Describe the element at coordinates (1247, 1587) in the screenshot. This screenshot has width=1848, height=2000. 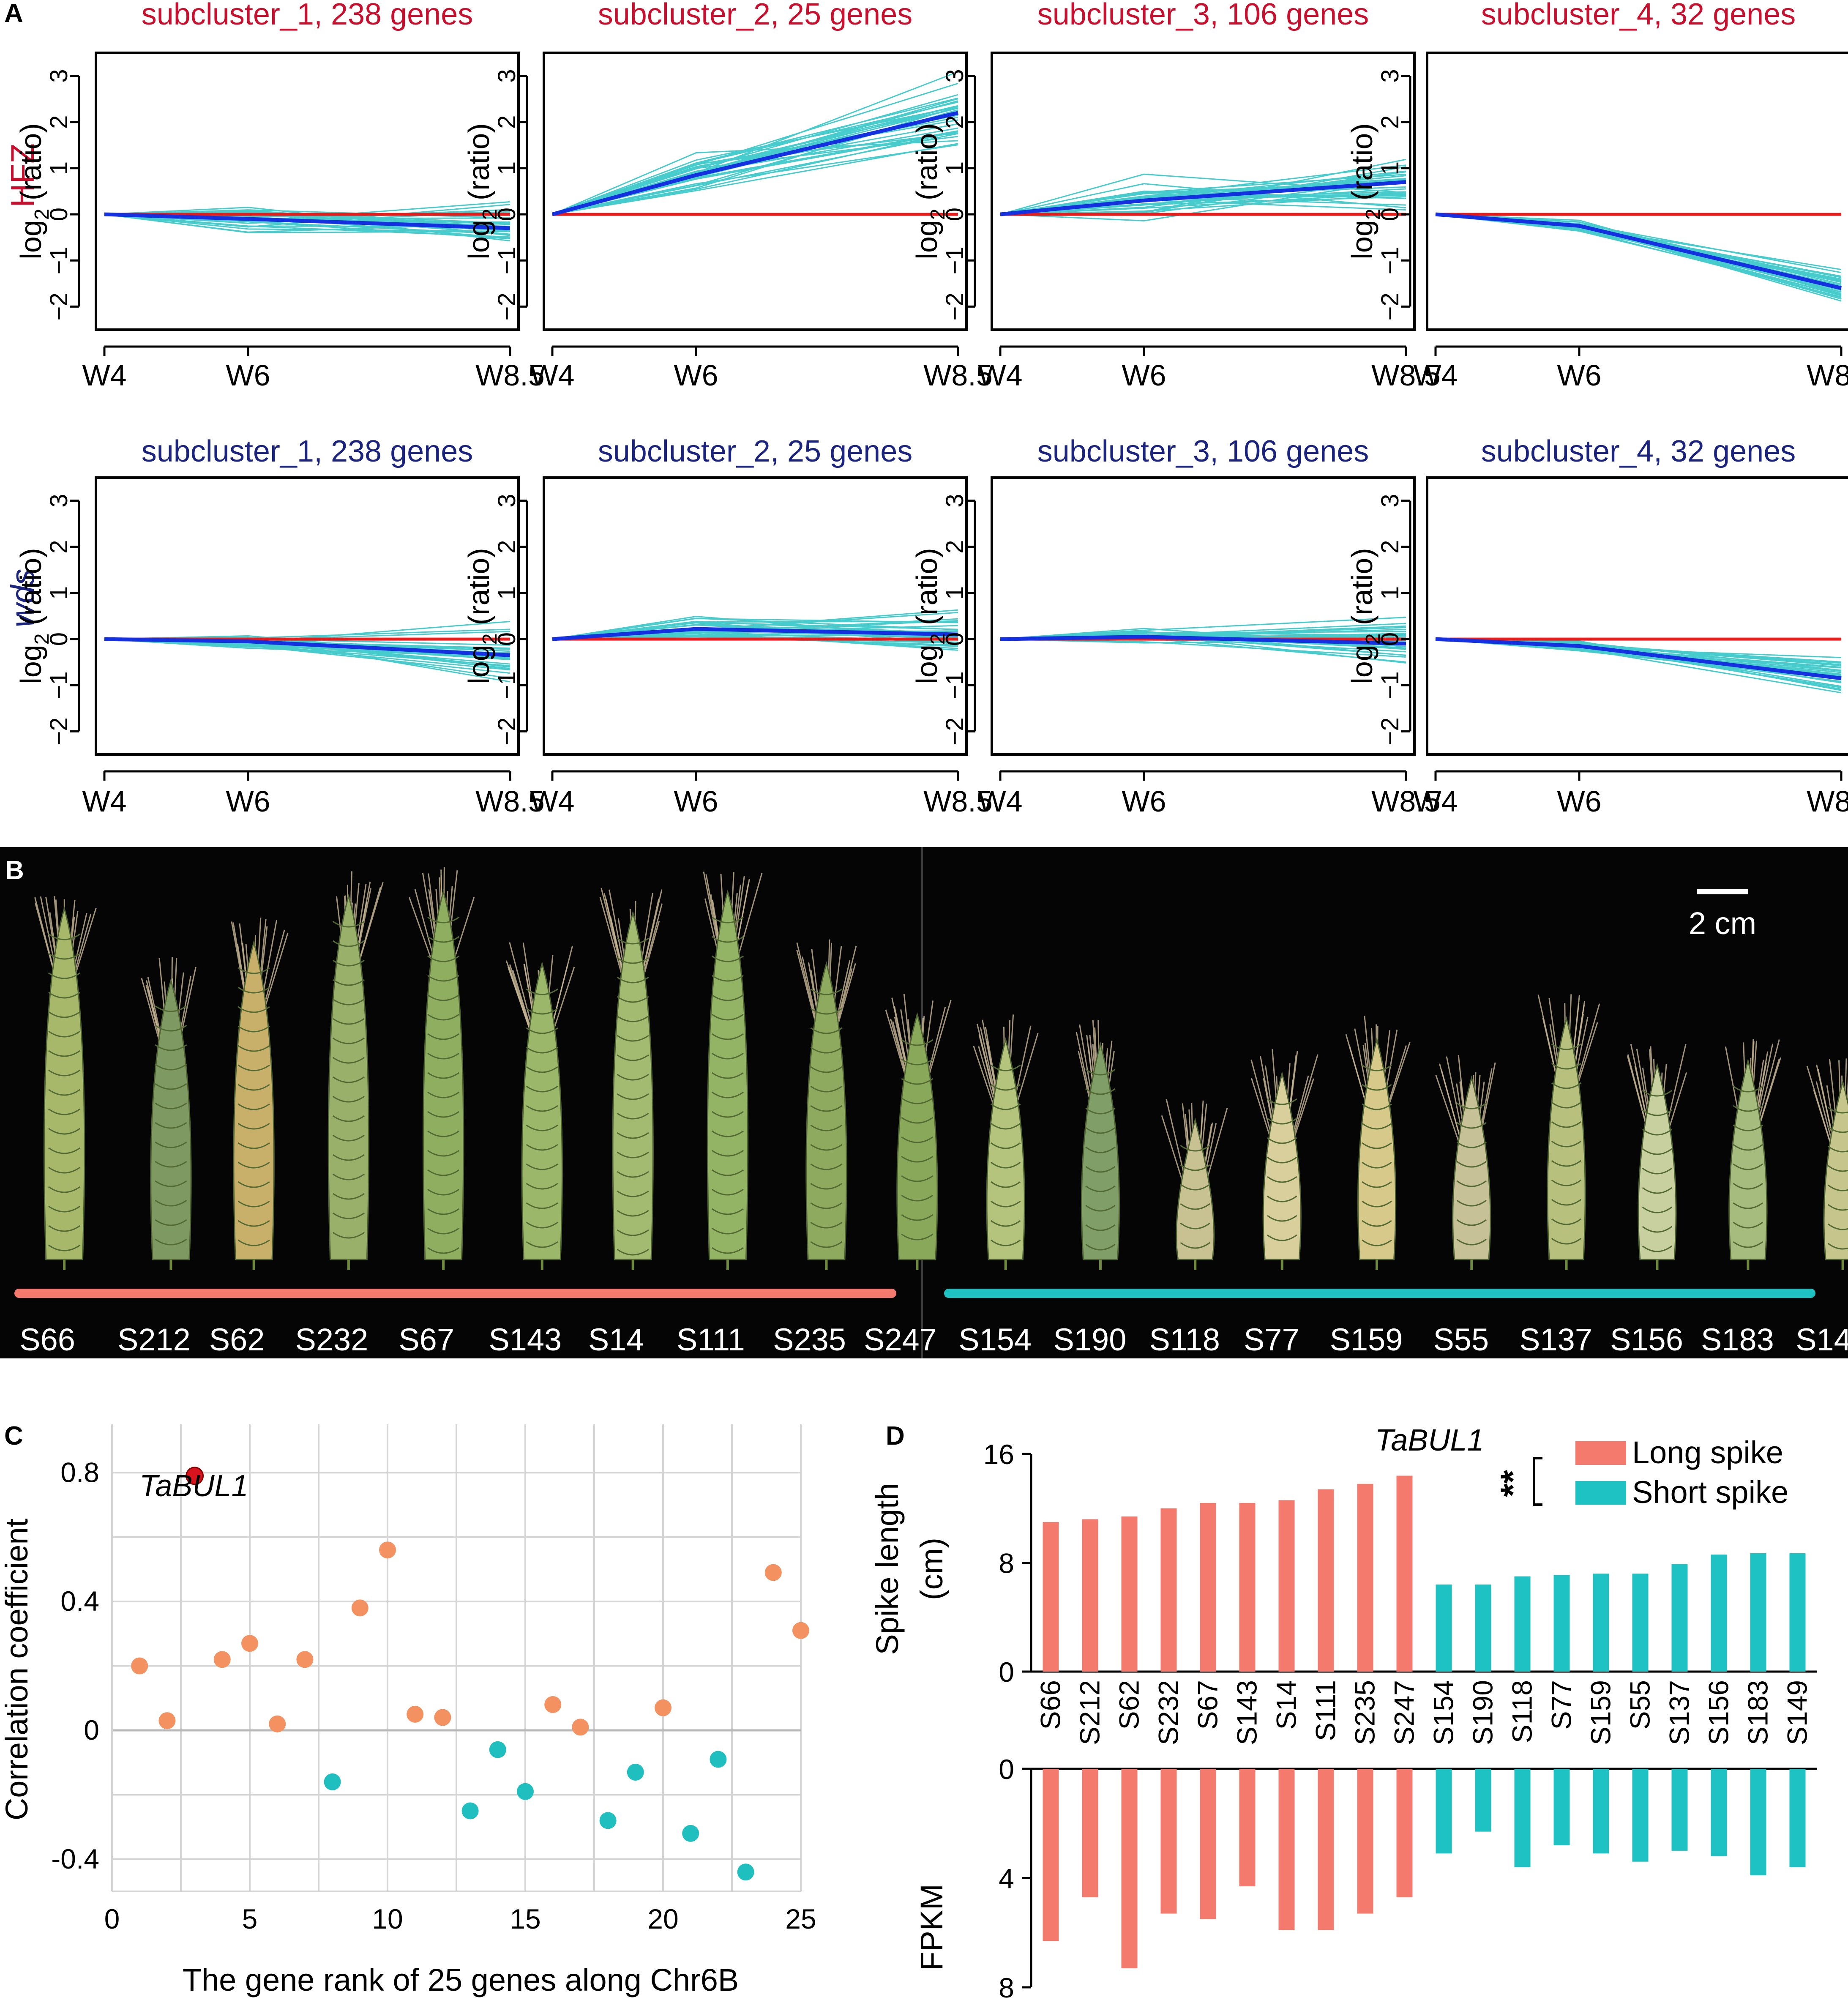
I see `spike-length-bar` at that location.